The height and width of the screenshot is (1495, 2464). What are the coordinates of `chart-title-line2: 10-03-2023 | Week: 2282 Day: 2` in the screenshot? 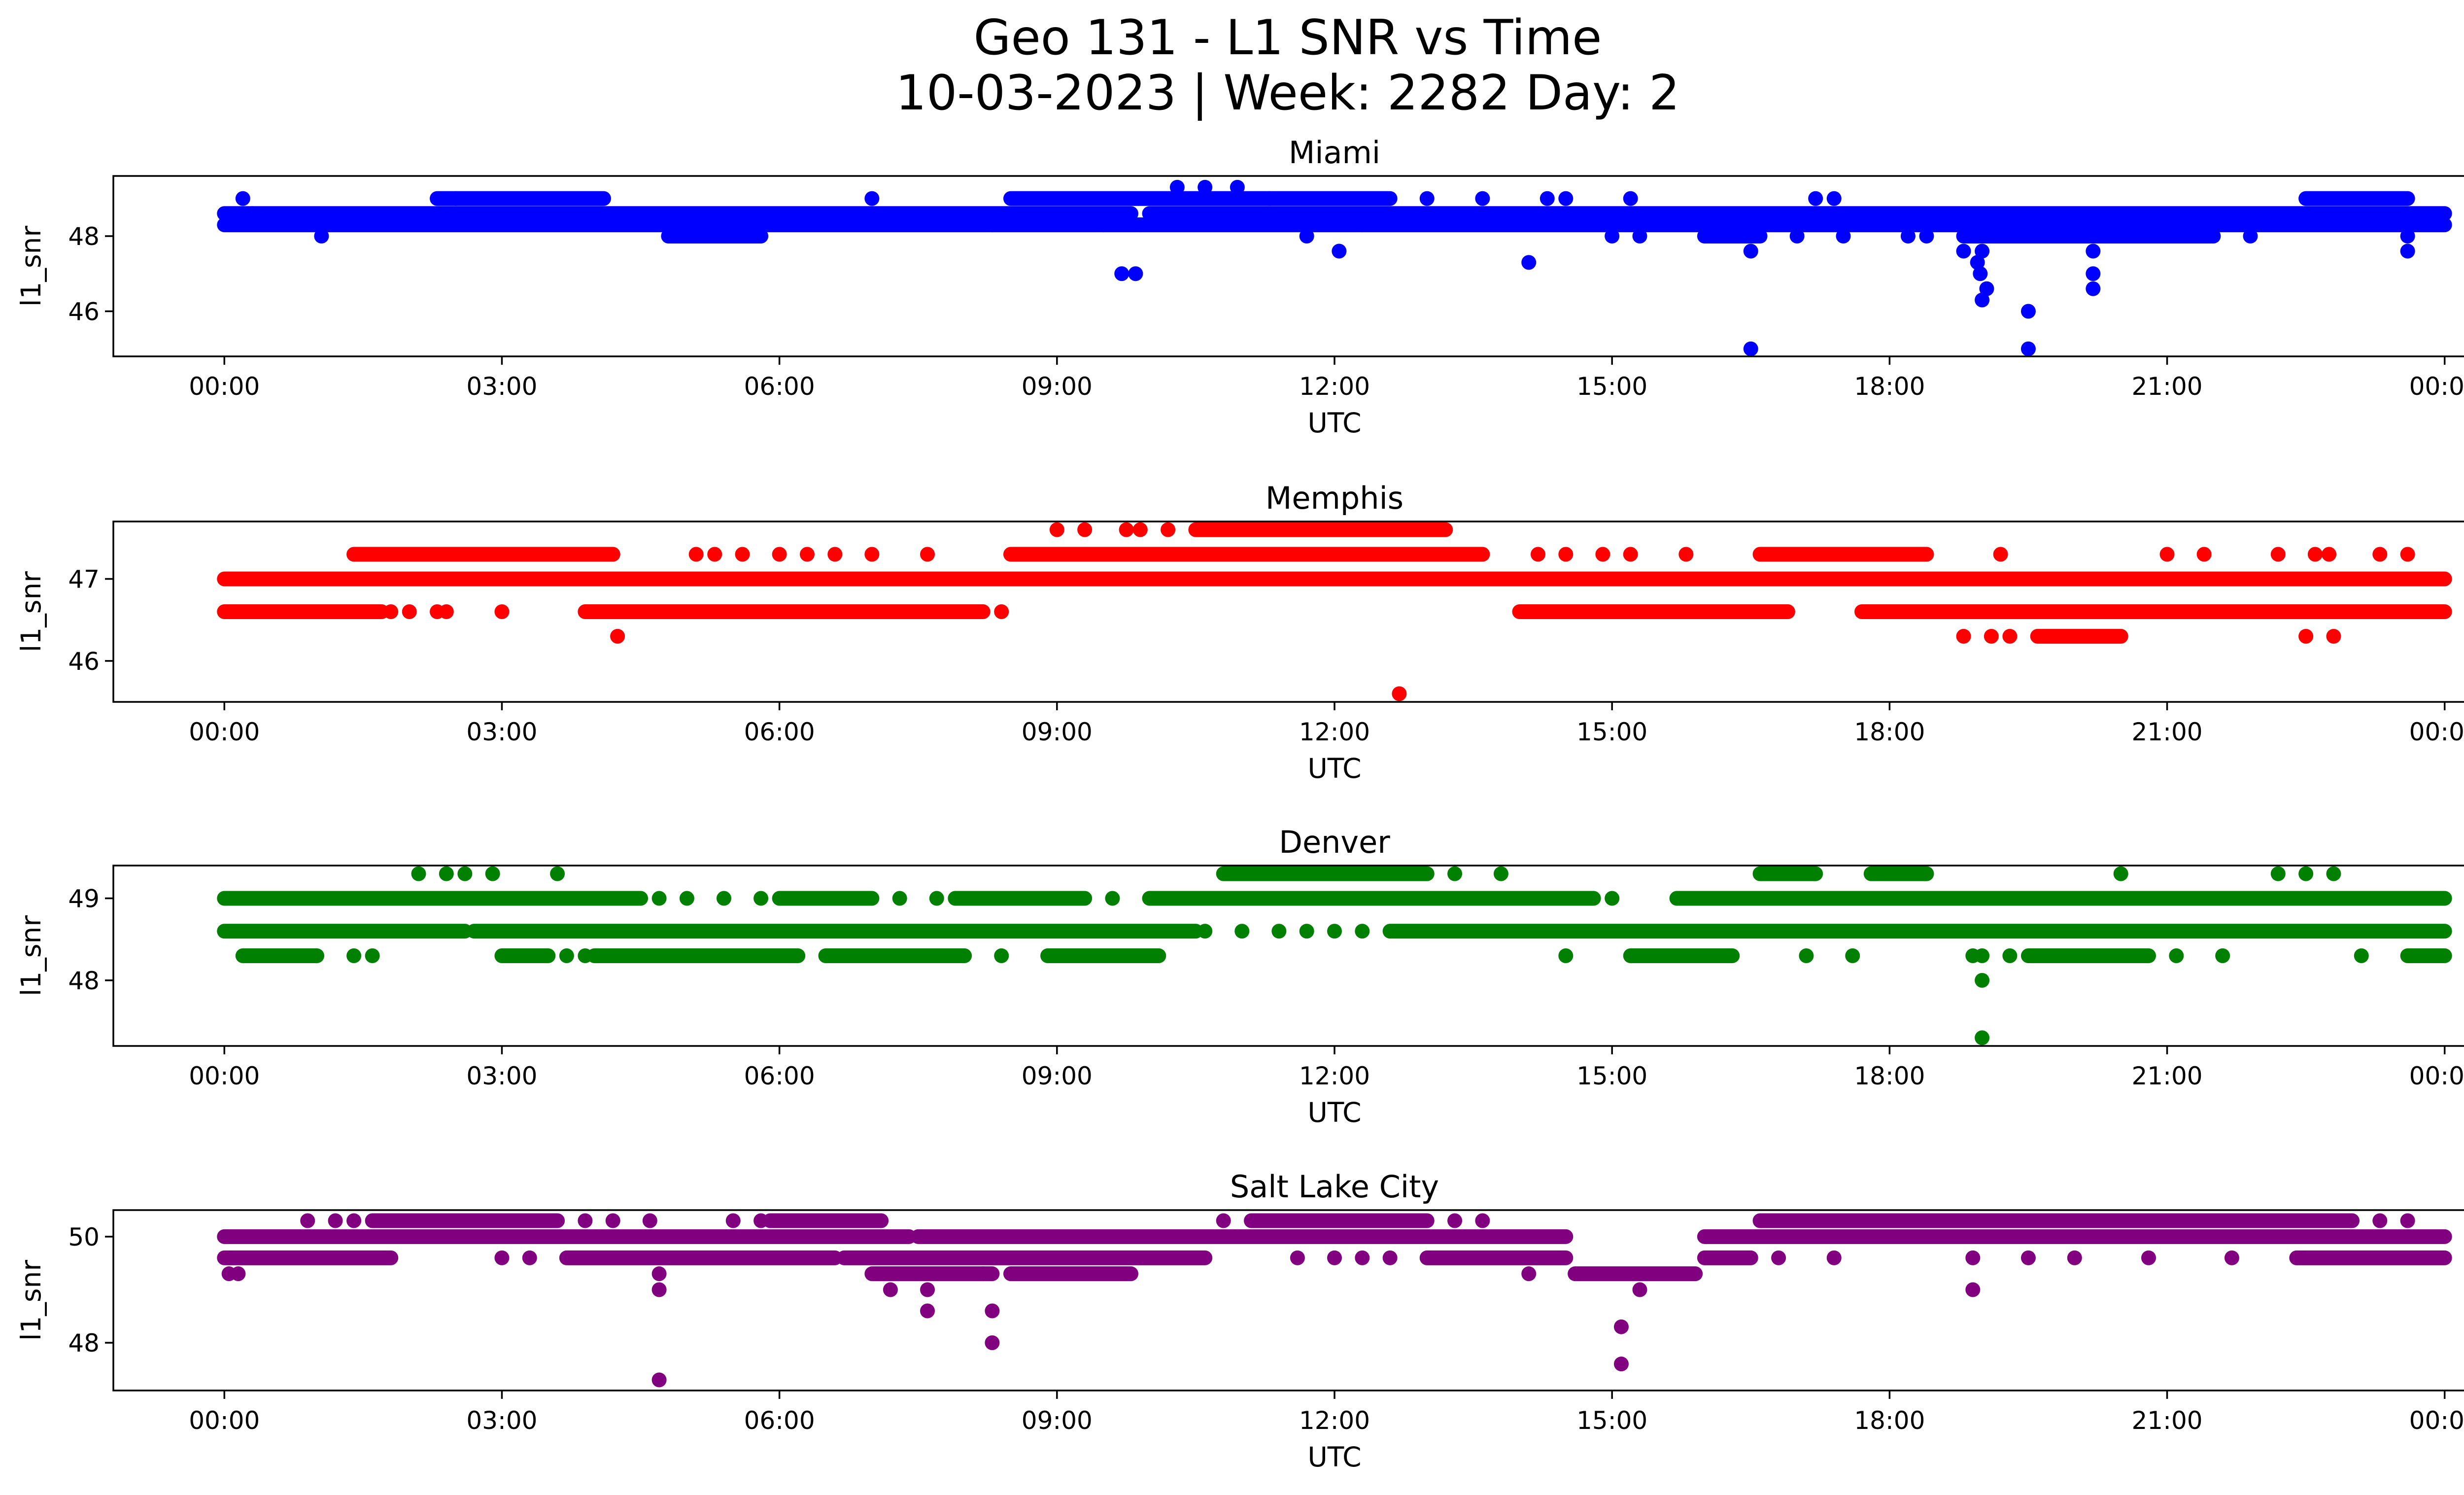 It's located at (1288, 93).